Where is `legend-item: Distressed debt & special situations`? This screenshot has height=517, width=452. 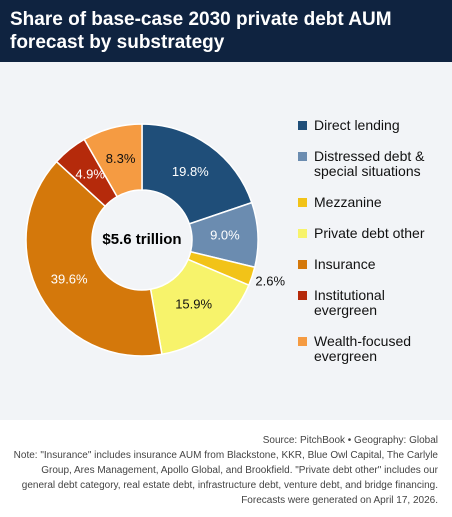 legend-item: Distressed debt & special situations is located at coordinates (373, 164).